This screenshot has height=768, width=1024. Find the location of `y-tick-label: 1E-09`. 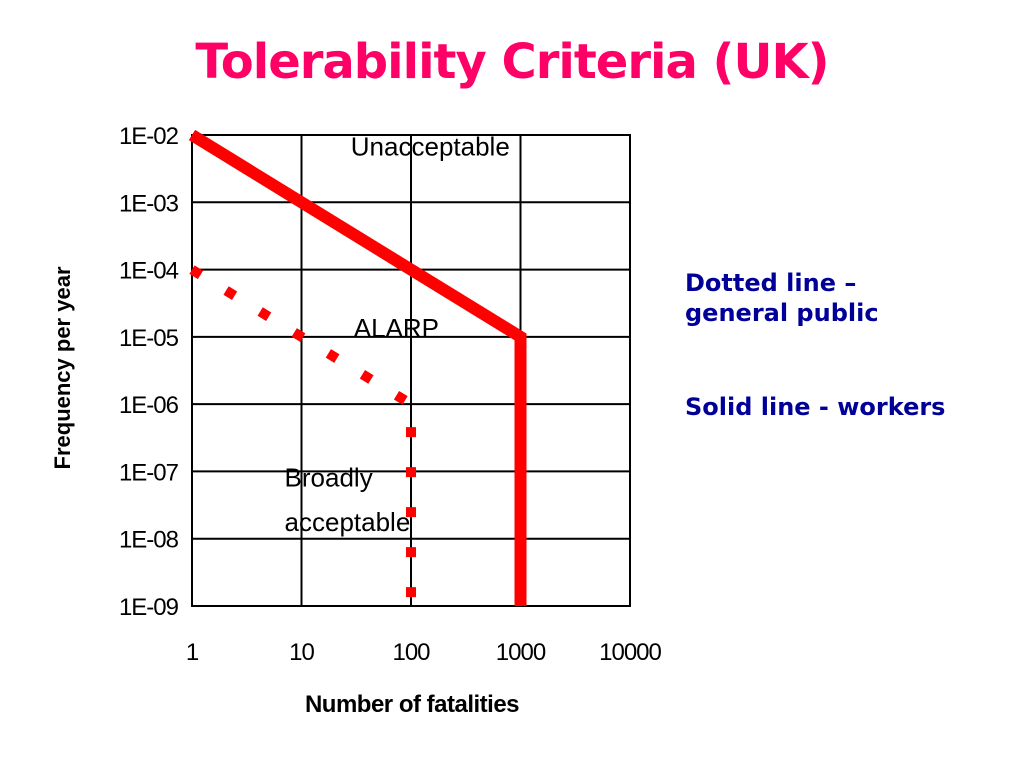

y-tick-label: 1E-09 is located at coordinates (149, 607).